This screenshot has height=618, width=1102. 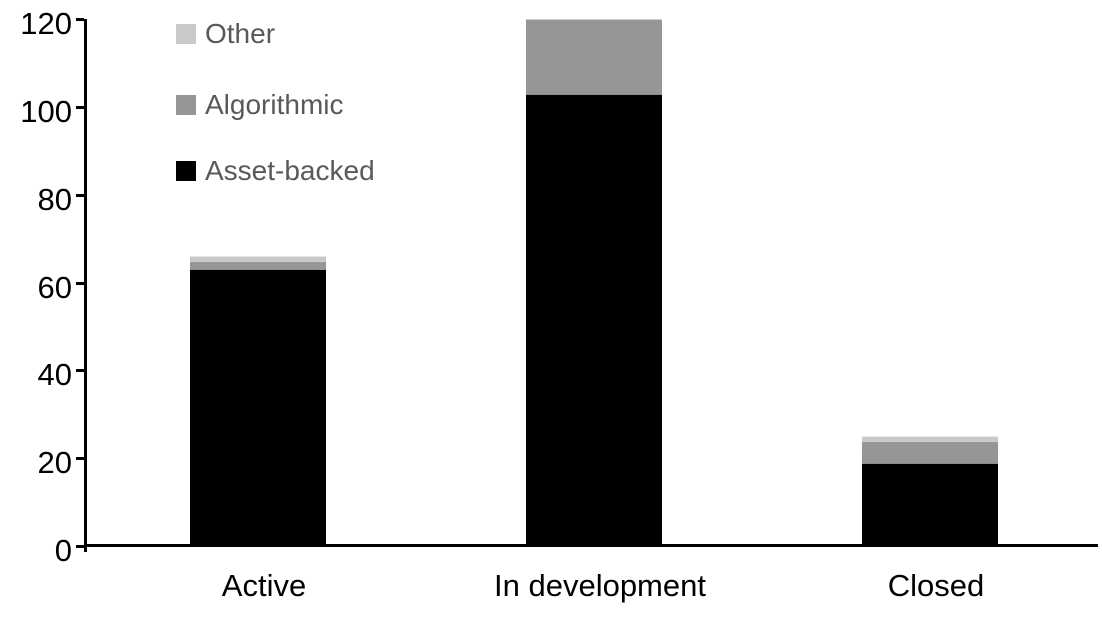 I want to click on bar-closed, so click(x=930, y=491).